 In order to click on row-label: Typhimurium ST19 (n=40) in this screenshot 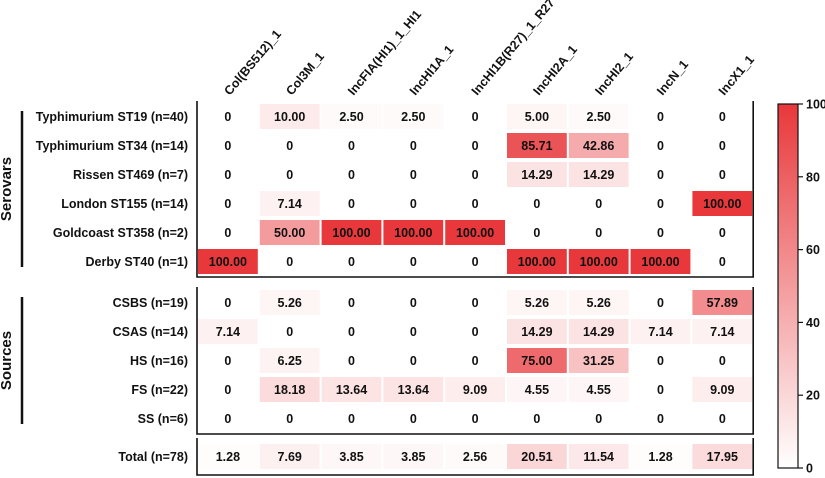, I will do `click(112, 117)`.